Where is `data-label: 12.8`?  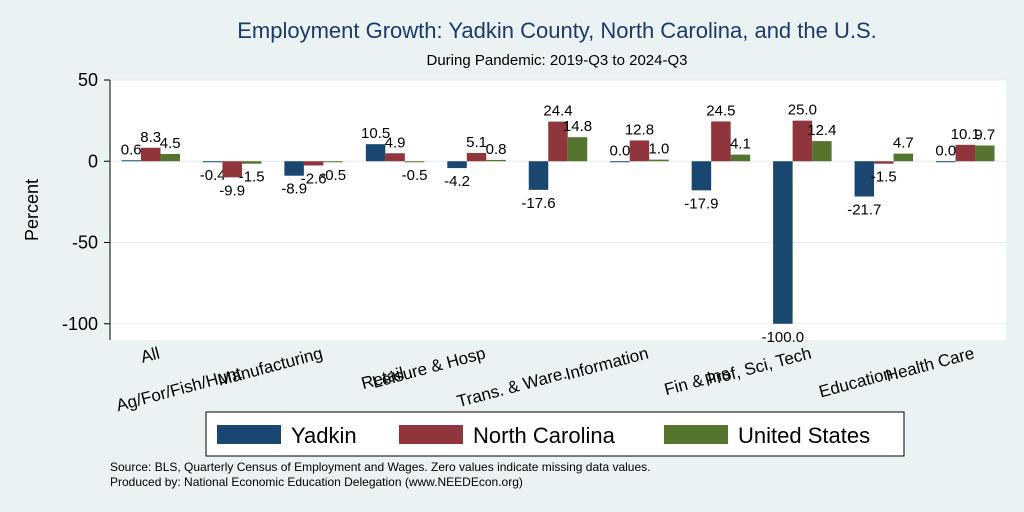
data-label: 12.8 is located at coordinates (639, 129).